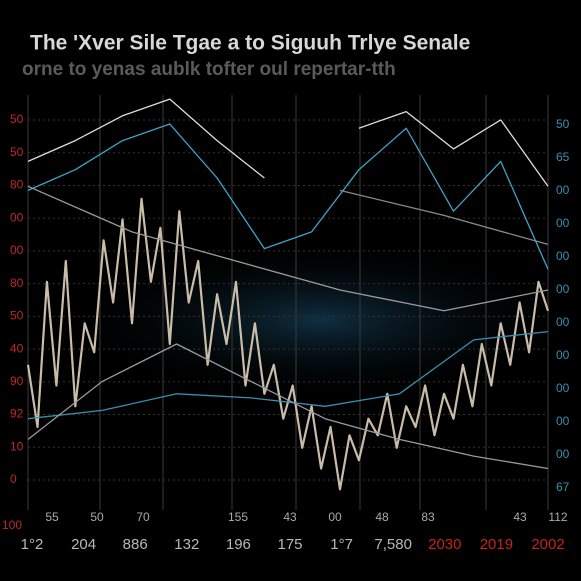 The width and height of the screenshot is (581, 581). I want to click on x-tick-label: 2030, so click(444, 544).